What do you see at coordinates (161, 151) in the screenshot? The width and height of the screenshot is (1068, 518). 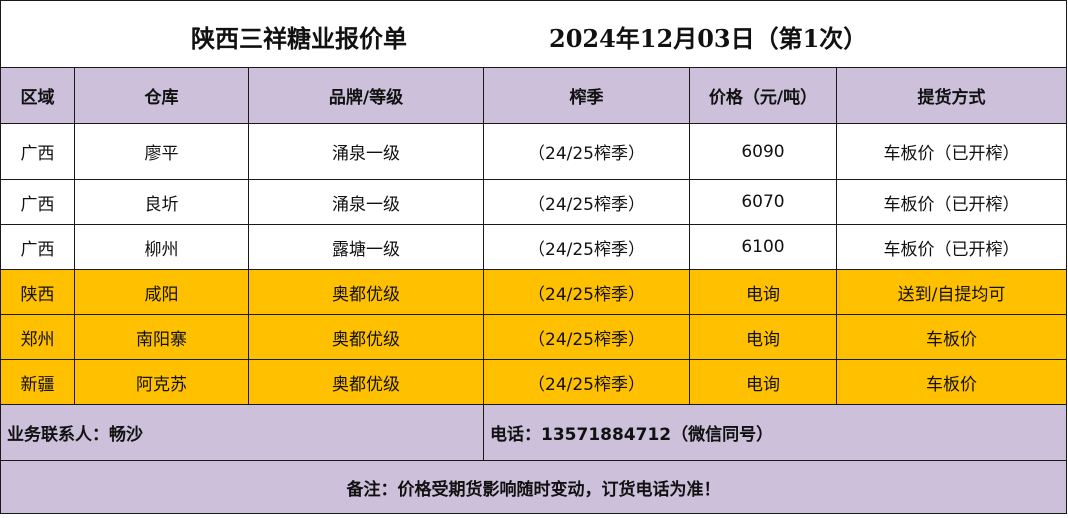 I see `warehouse-cell: 廖平` at bounding box center [161, 151].